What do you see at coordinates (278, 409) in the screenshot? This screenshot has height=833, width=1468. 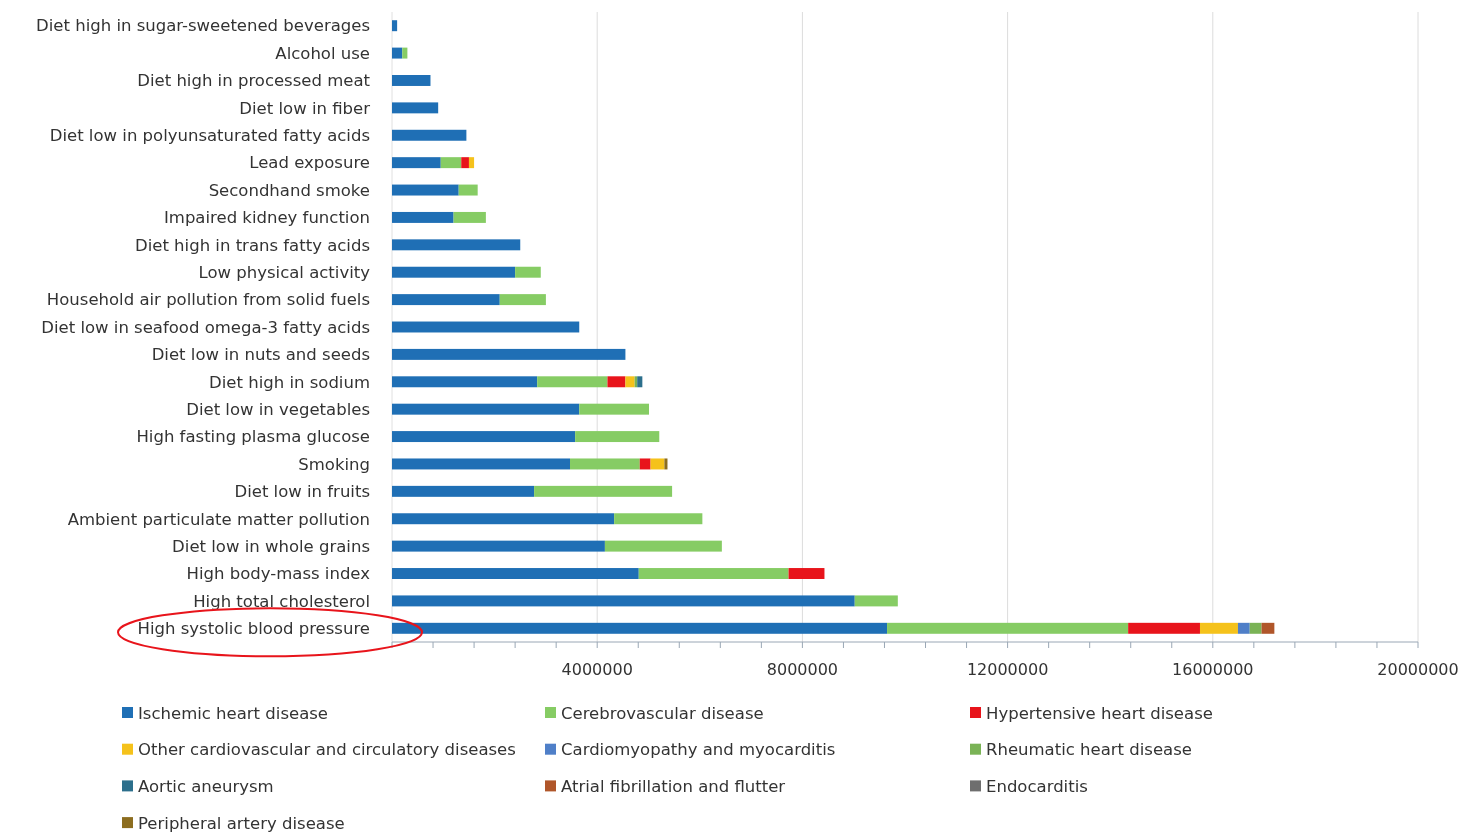 I see `y-tick-label: Diet low in vegetables` at bounding box center [278, 409].